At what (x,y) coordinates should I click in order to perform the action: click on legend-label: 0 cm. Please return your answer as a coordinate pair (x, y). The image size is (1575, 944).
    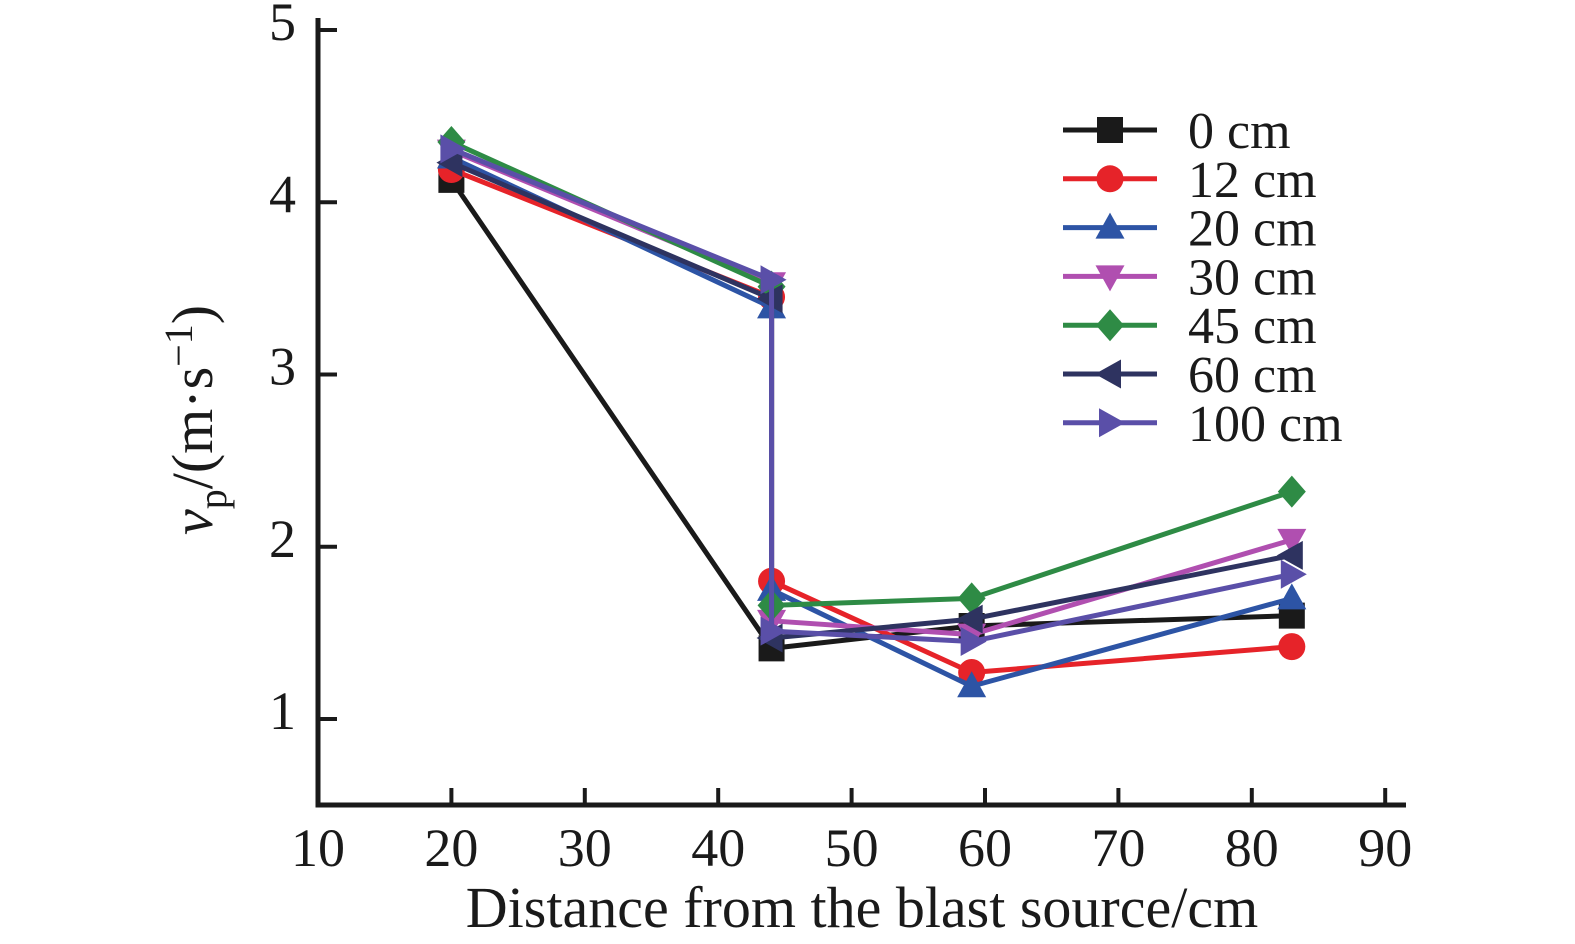
    Looking at the image, I should click on (1239, 131).